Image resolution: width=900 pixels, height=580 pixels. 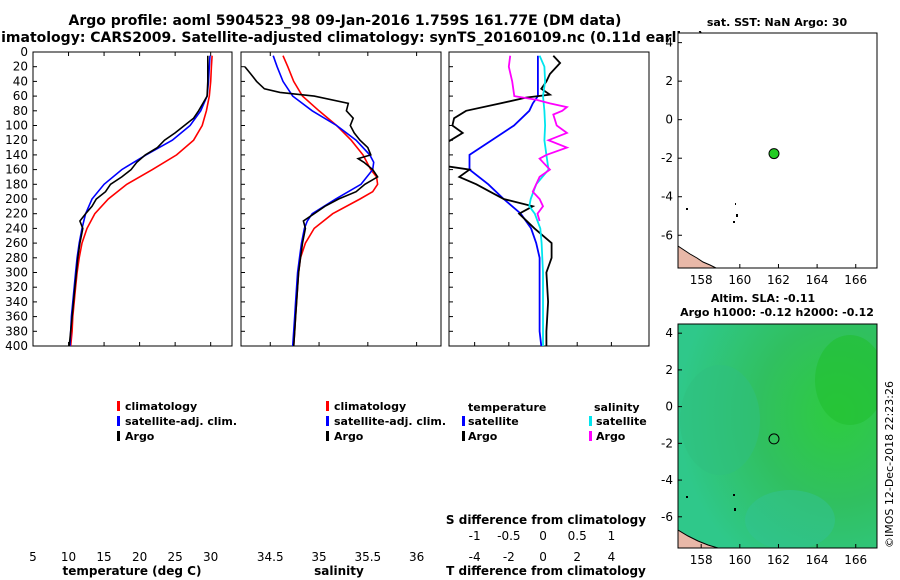 I want to click on sst-map-land, so click(x=708, y=235).